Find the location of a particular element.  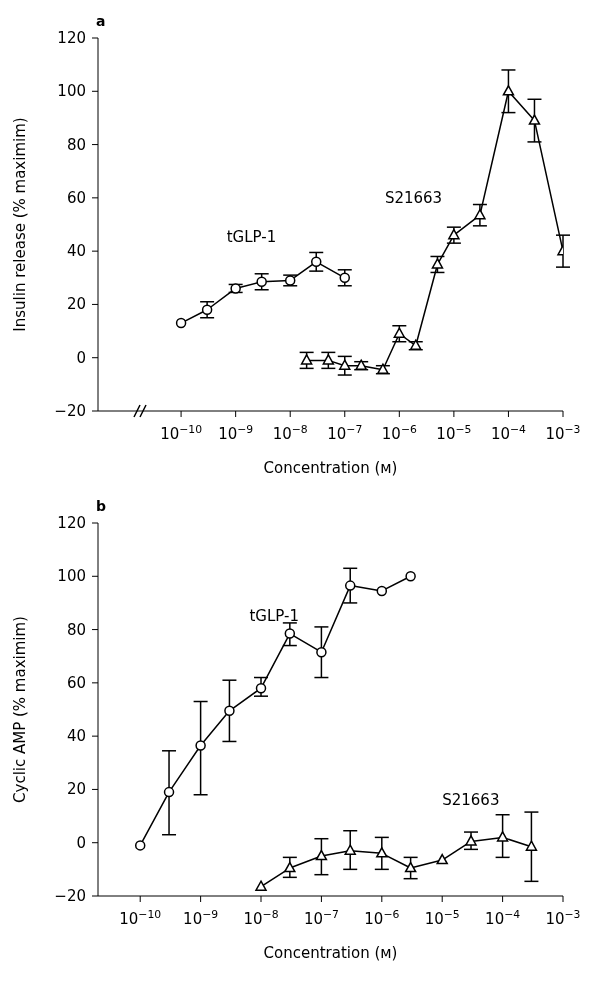

series-label: tGLP-1 is located at coordinates (274, 615).